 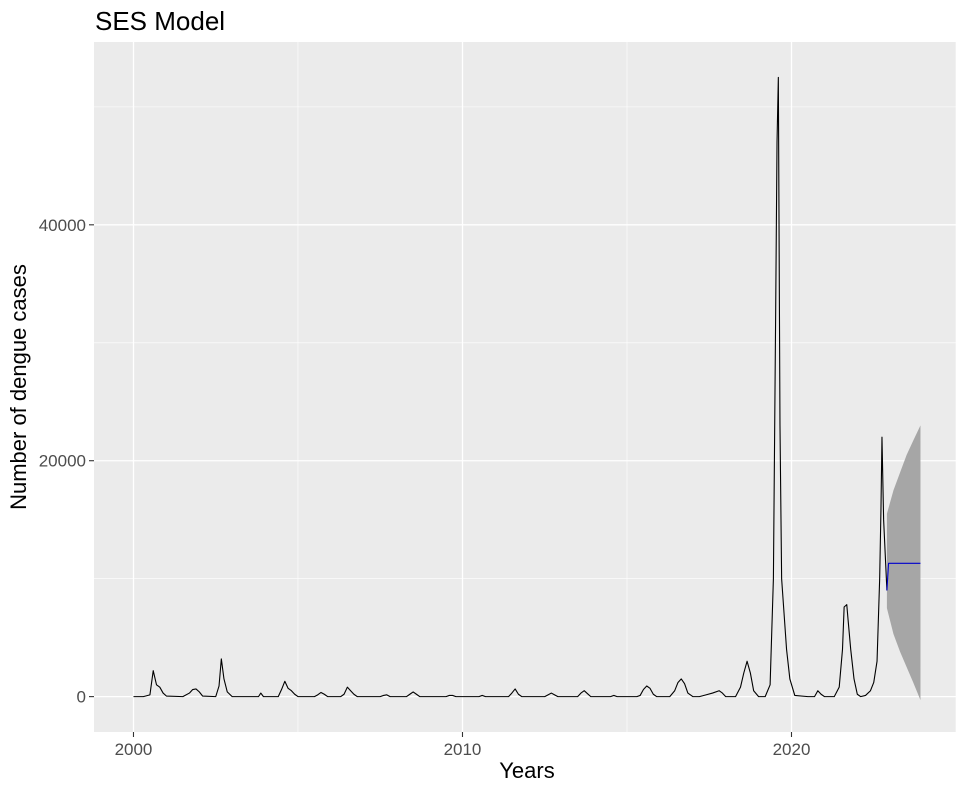 I want to click on x-tick-label: 2010, so click(x=463, y=749).